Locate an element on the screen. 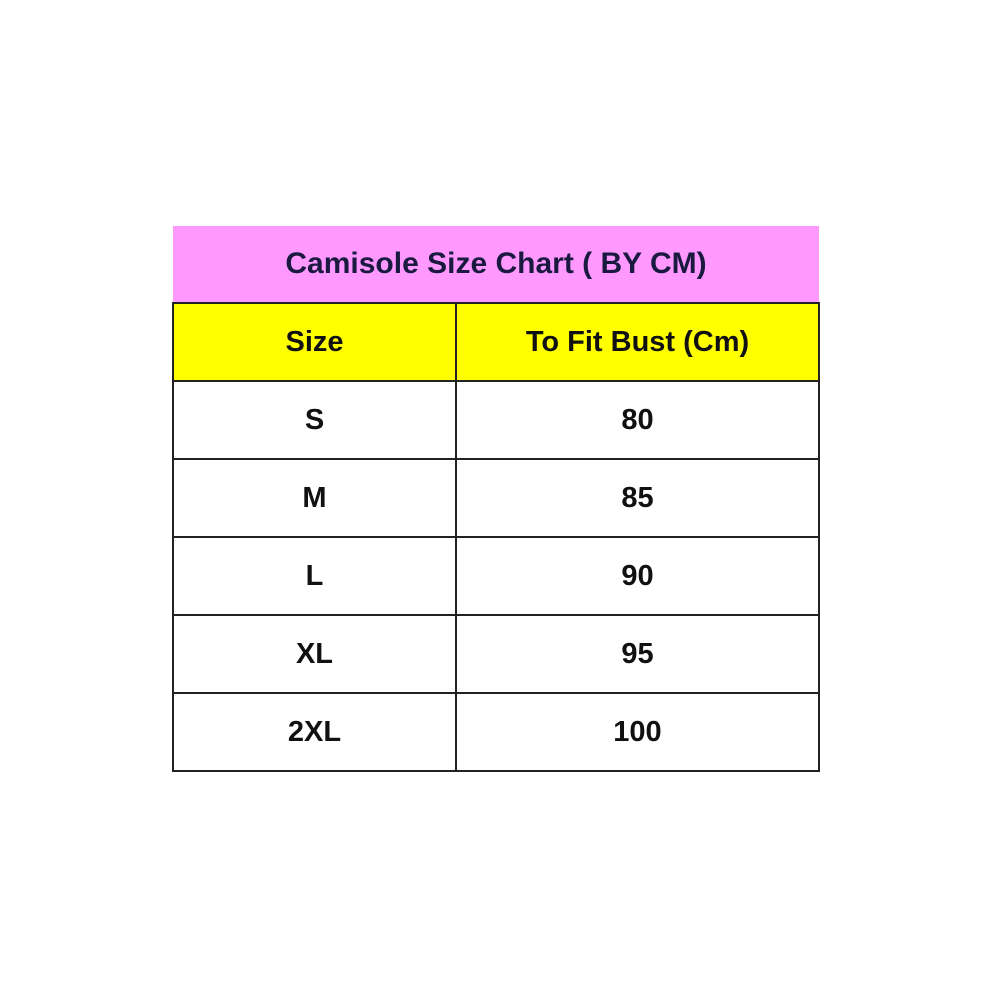 The image size is (1000, 1000). header-bust: To Fit Bust (Cm) is located at coordinates (637, 342).